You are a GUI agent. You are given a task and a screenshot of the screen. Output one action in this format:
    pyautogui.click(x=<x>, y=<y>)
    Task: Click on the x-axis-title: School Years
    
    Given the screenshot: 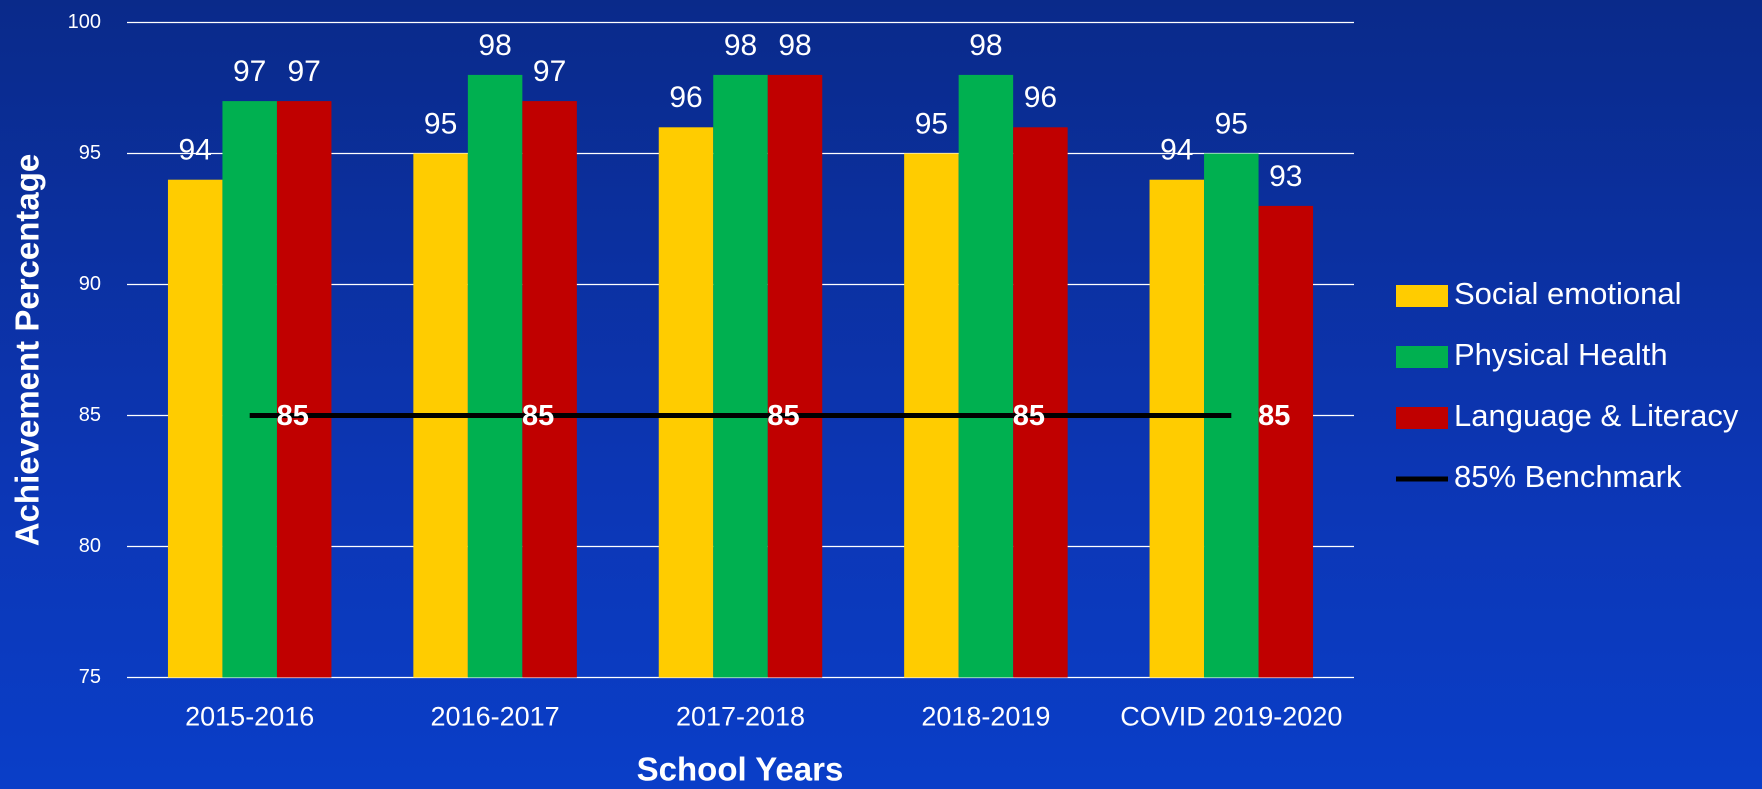 What is the action you would take?
    pyautogui.click(x=740, y=769)
    